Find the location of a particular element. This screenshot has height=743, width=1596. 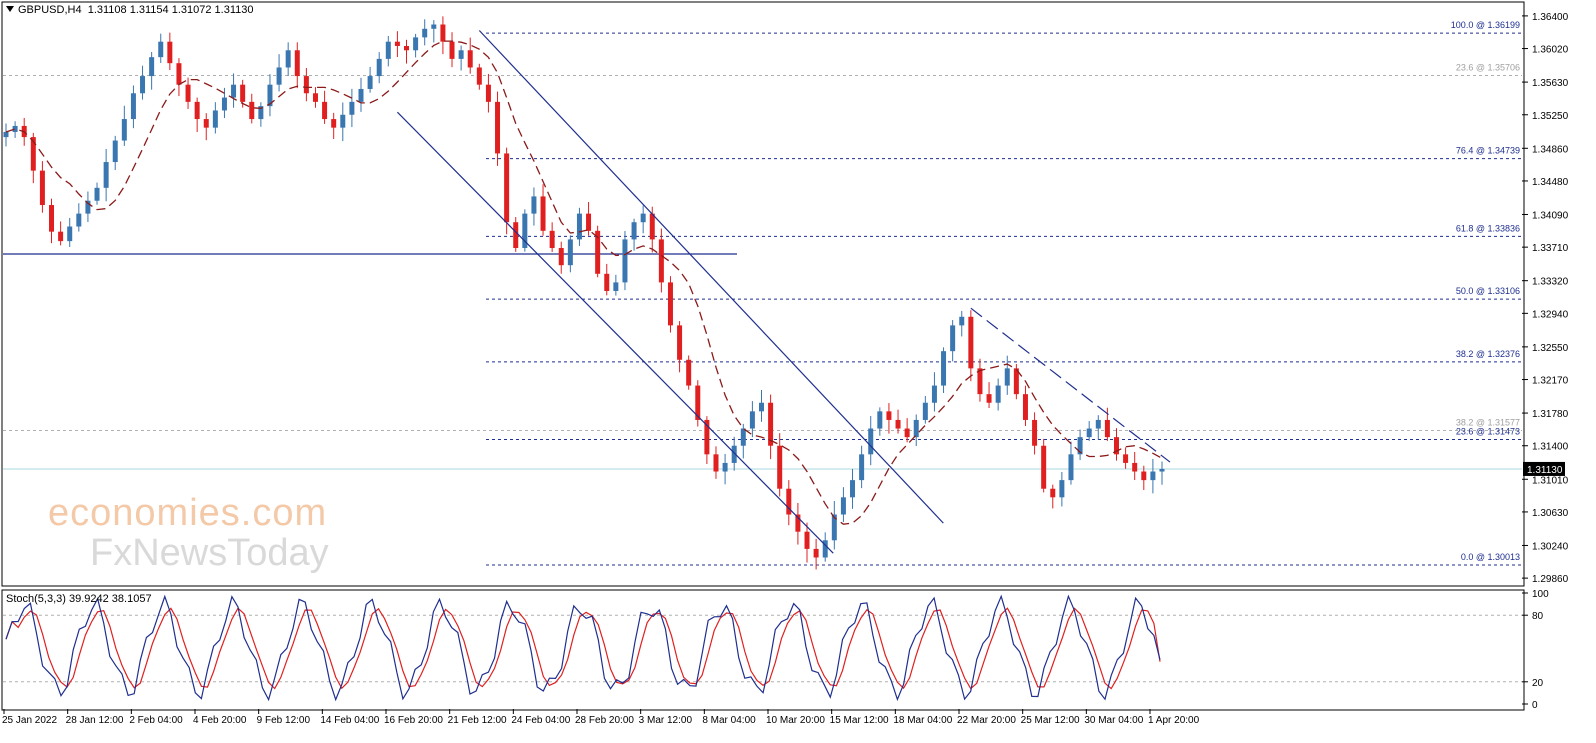

price-tick-label: 1.35250 is located at coordinates (1550, 116).